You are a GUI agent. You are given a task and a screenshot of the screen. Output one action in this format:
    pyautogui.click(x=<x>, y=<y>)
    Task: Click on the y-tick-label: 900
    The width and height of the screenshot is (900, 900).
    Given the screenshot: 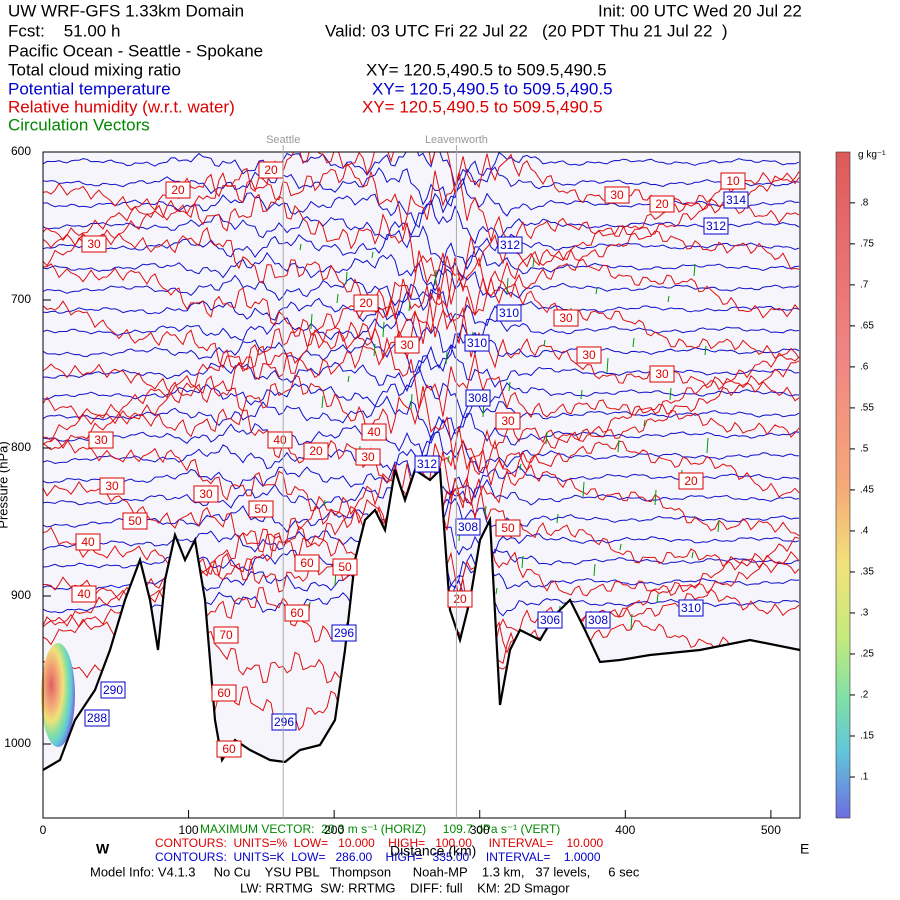 What is the action you would take?
    pyautogui.click(x=21, y=595)
    